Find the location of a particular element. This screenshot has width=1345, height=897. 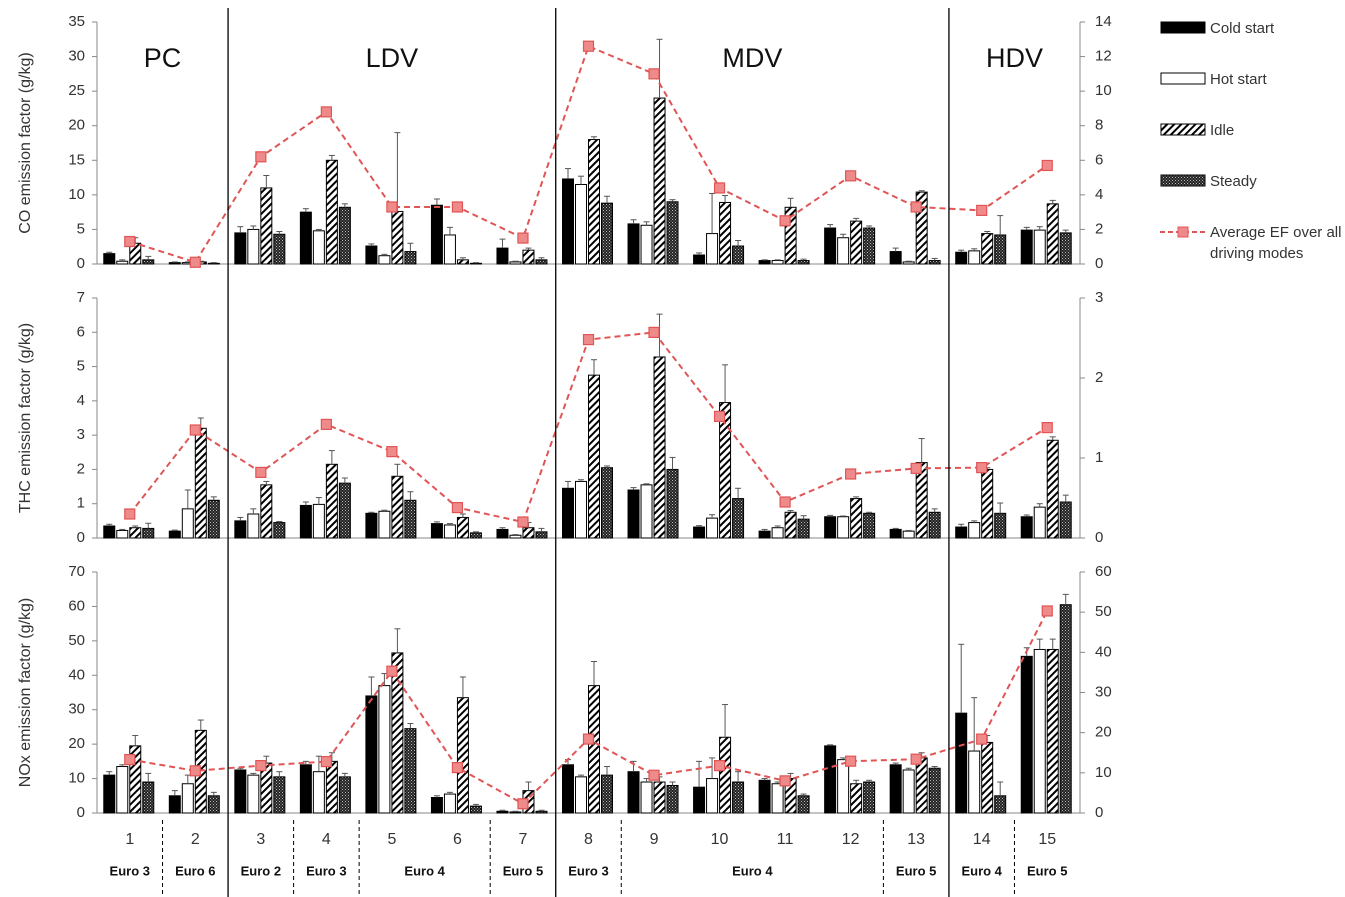

legend-item: Cold start is located at coordinates (1252, 43).